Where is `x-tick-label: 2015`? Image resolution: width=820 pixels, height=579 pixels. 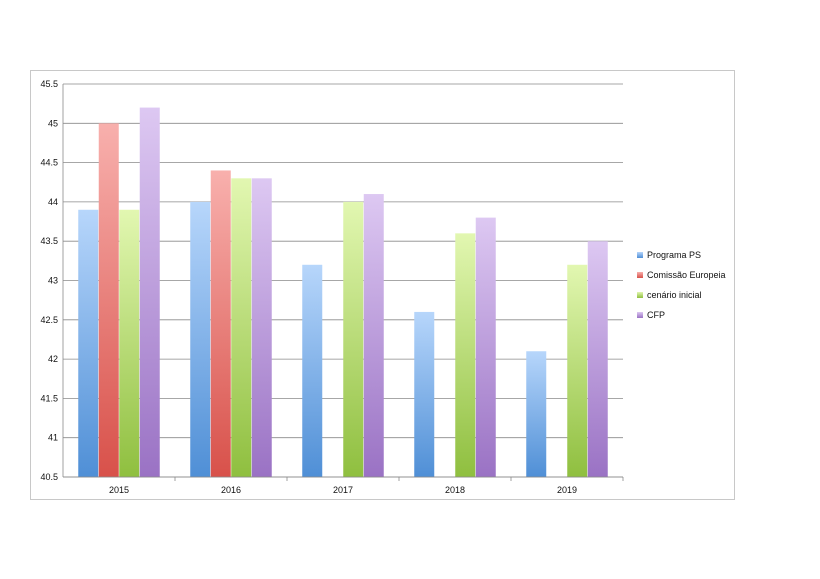
x-tick-label: 2015 is located at coordinates (119, 490).